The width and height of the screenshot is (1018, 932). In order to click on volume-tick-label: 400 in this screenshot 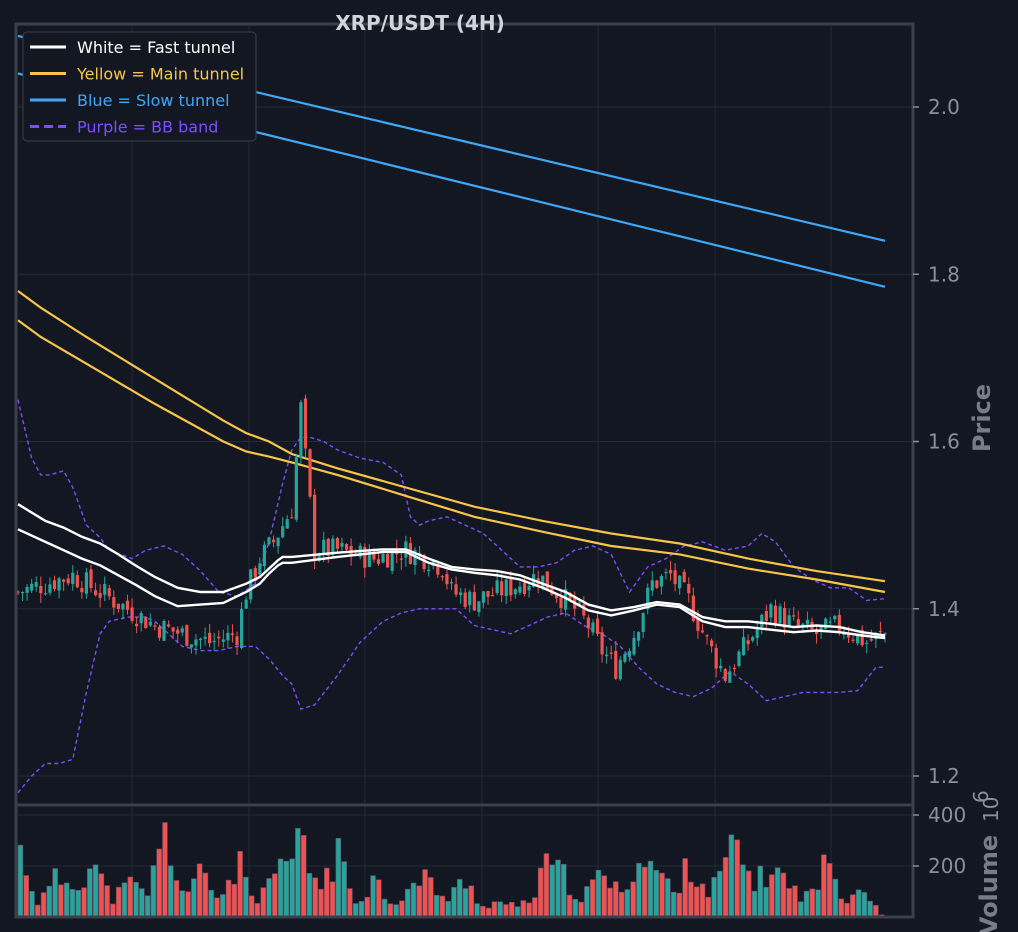, I will do `click(947, 815)`.